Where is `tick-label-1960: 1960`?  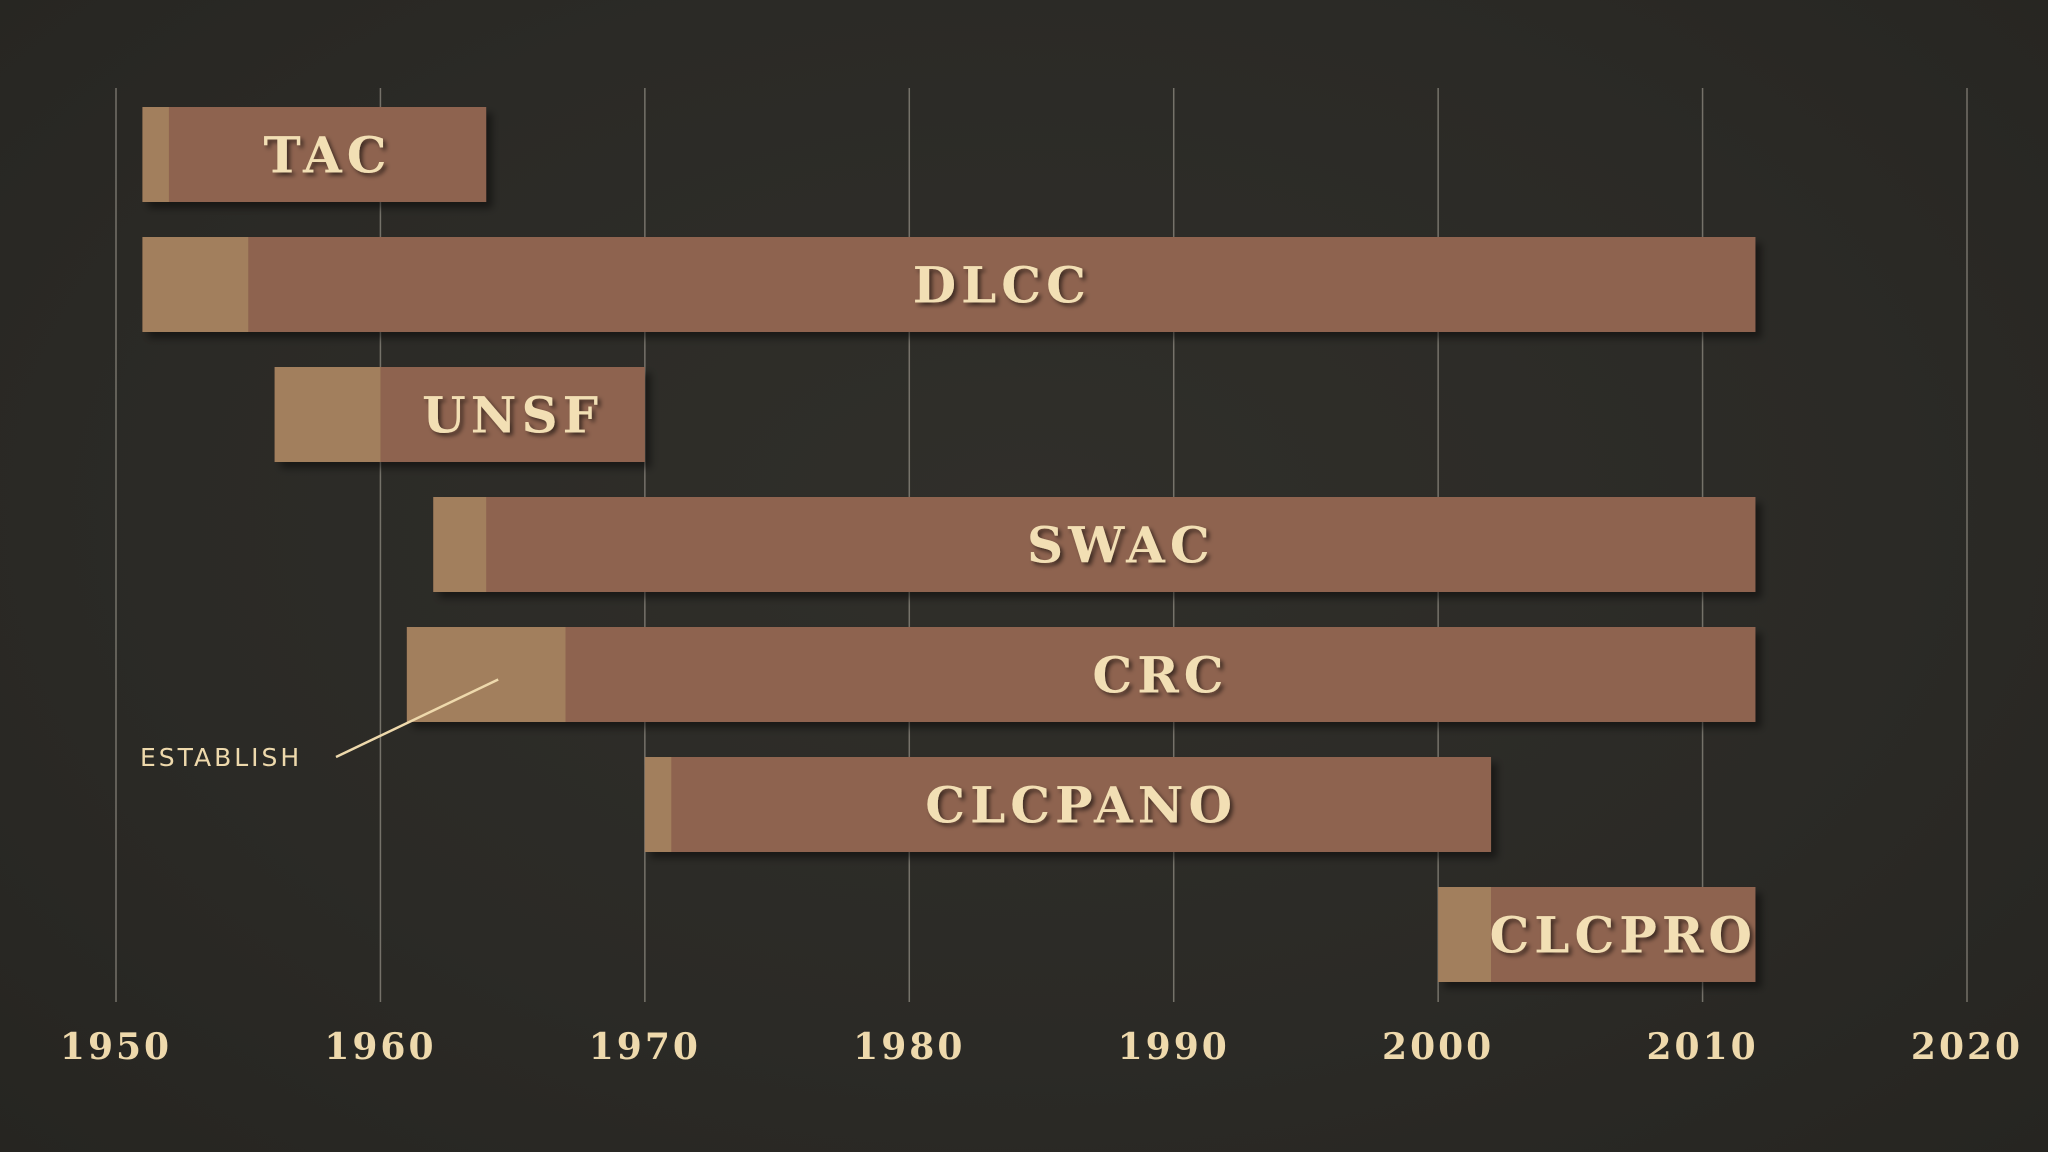
tick-label-1960: 1960 is located at coordinates (380, 1047).